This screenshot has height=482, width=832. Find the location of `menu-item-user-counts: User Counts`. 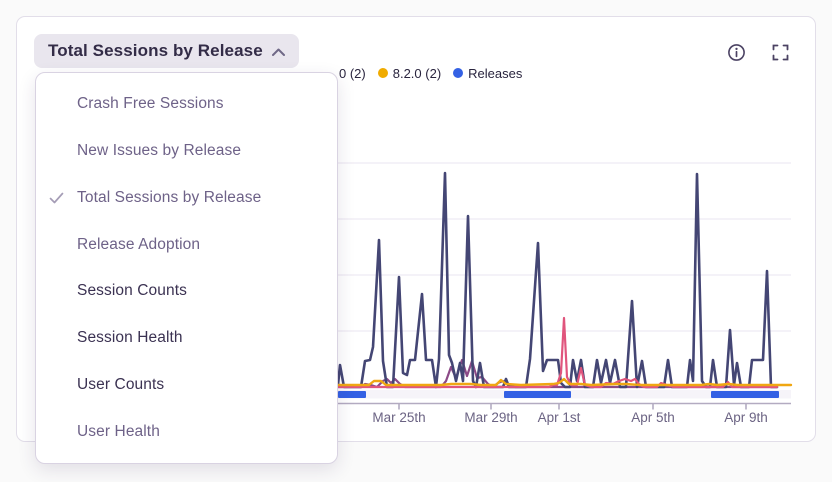

menu-item-user-counts: User Counts is located at coordinates (186, 385).